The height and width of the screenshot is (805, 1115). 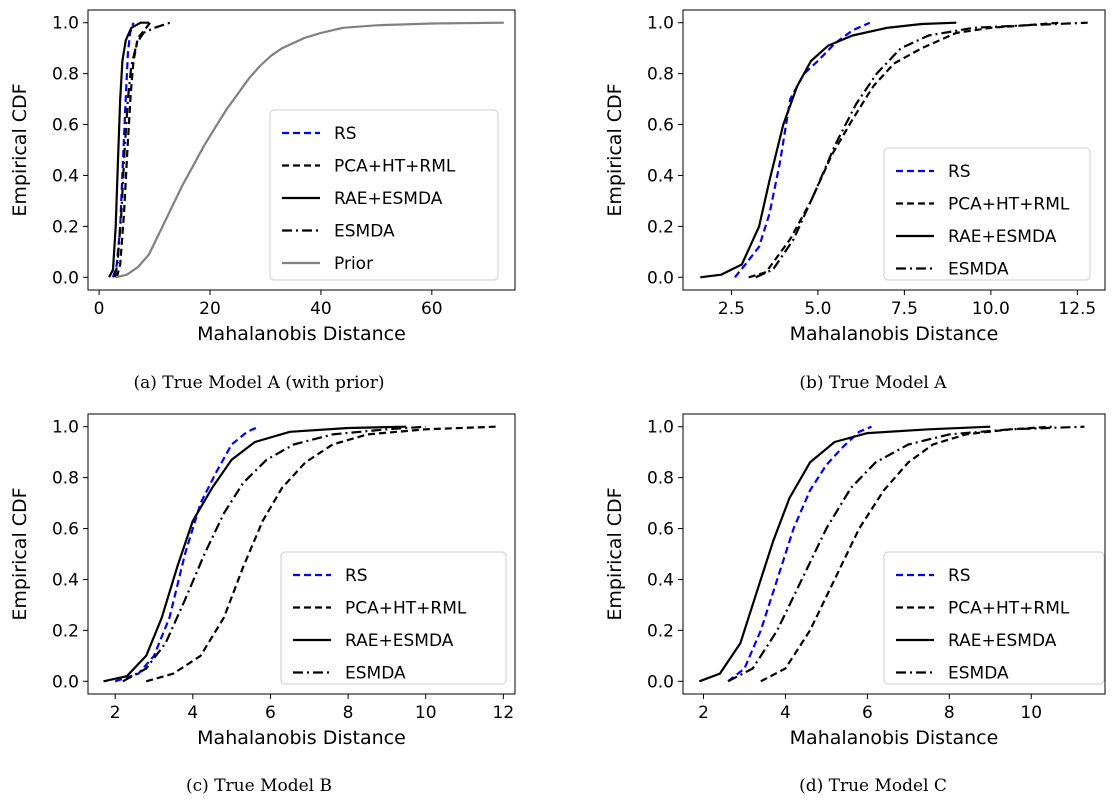 I want to click on x-tick-label: 40, so click(x=321, y=309).